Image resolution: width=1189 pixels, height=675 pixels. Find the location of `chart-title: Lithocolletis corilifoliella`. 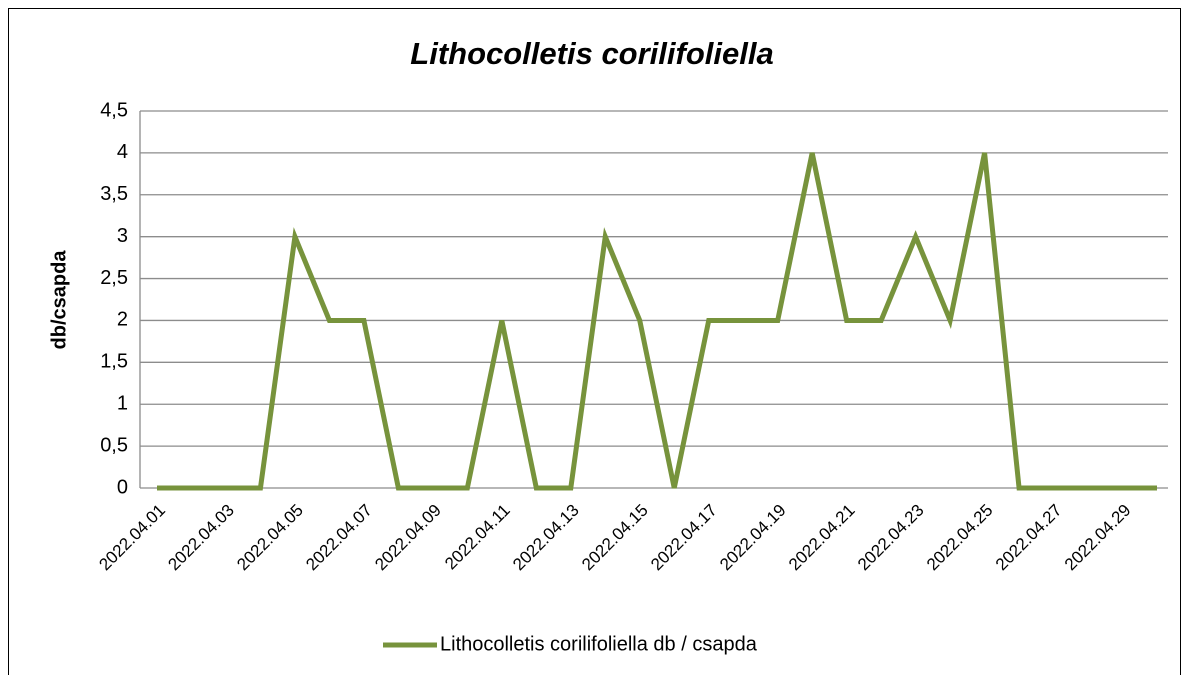

chart-title: Lithocolletis corilifoliella is located at coordinates (591, 53).